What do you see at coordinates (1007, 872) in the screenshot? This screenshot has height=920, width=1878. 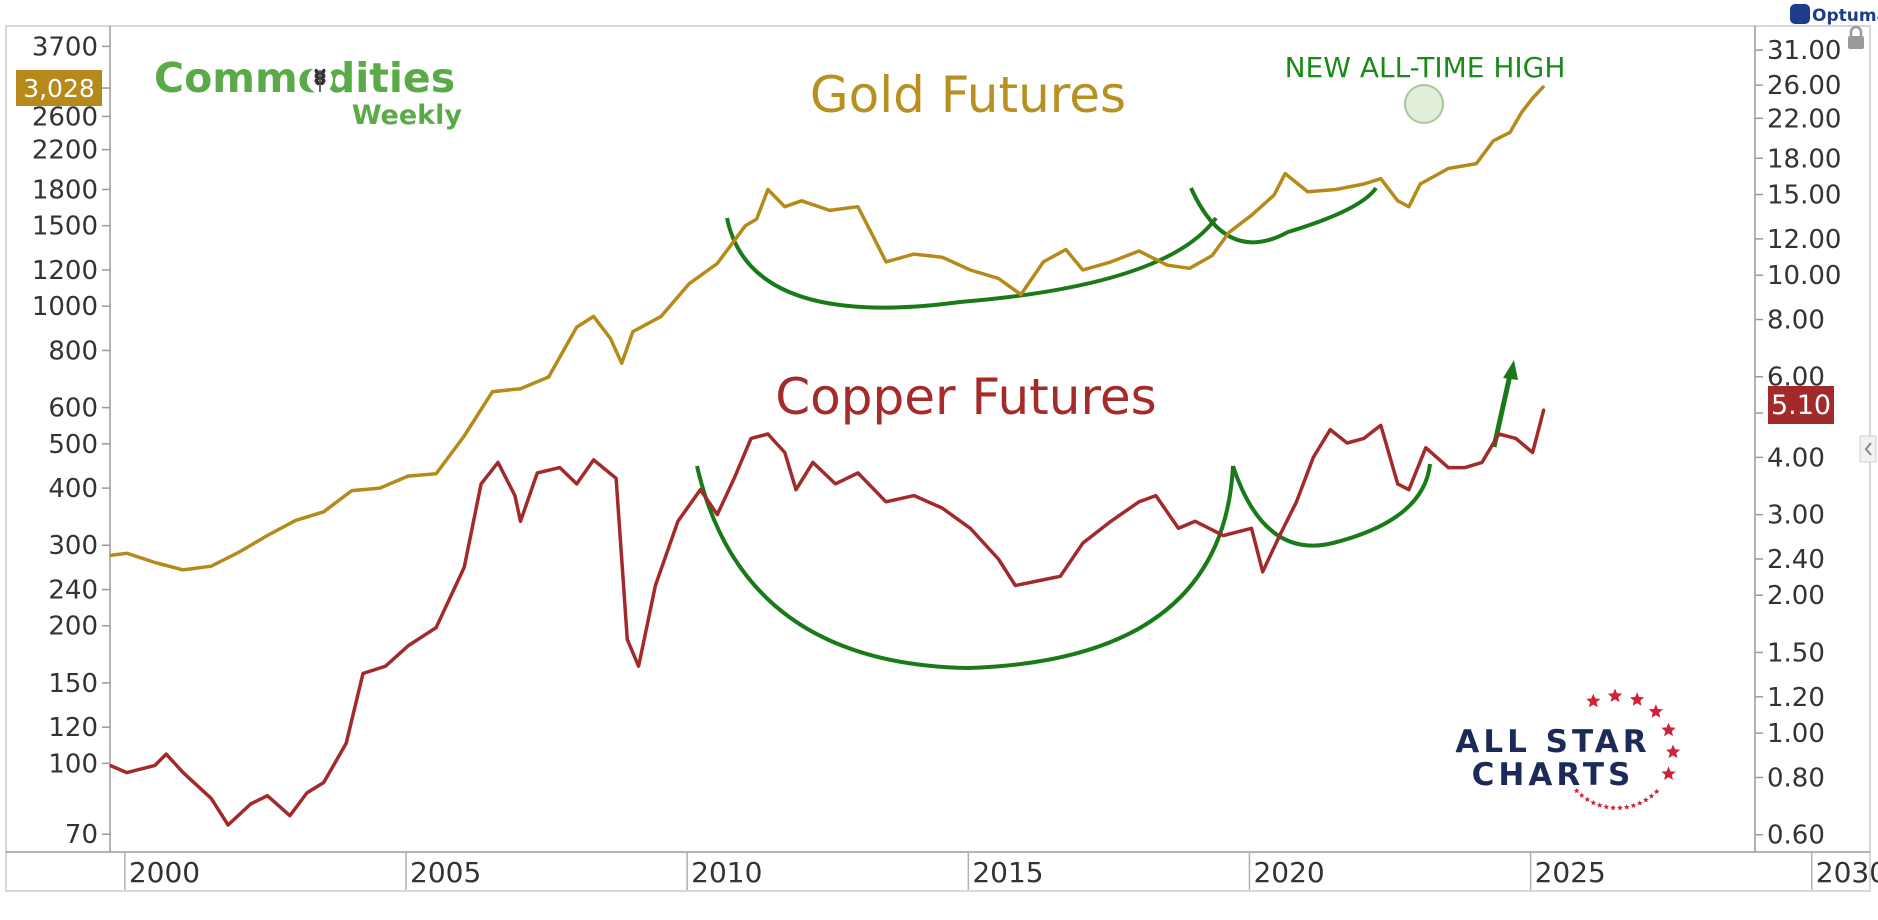 I see `x-tick-label: 2015` at bounding box center [1007, 872].